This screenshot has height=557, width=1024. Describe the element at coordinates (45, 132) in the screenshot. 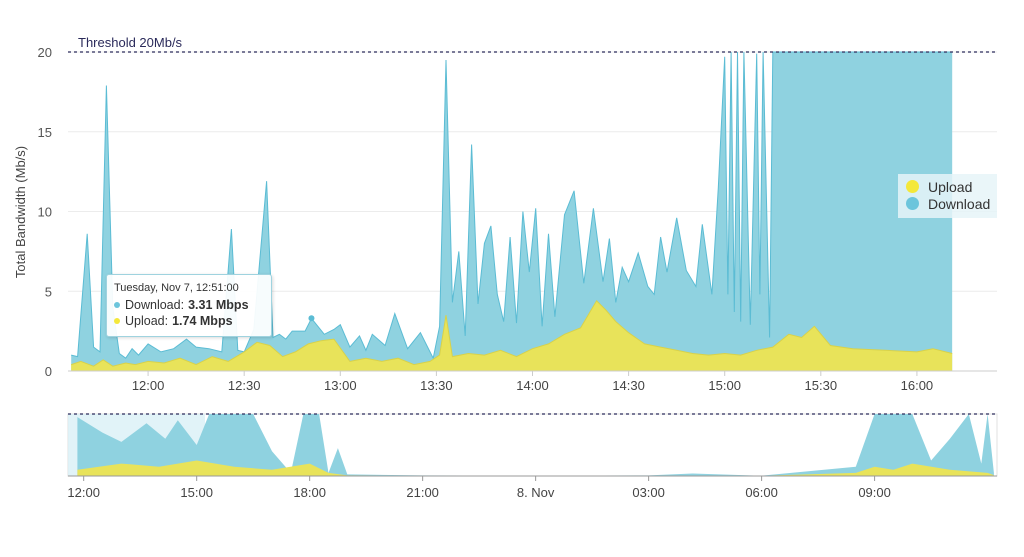

I see `y-tick-label: 15` at that location.